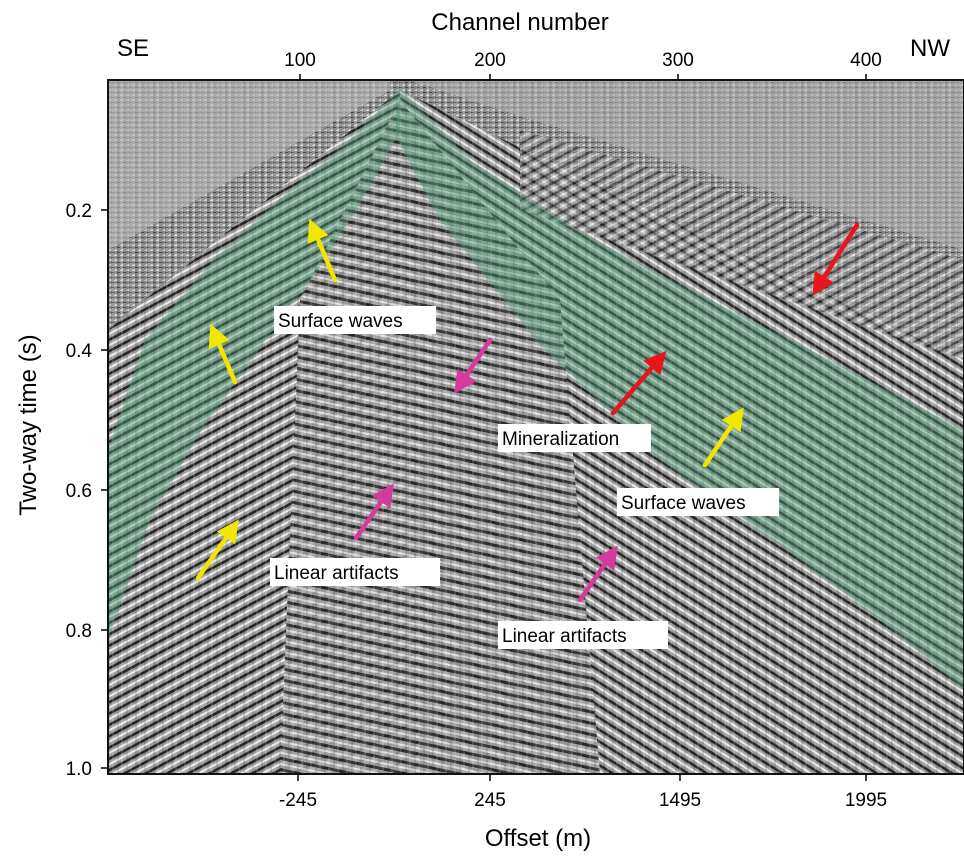 This screenshot has width=964, height=859. Describe the element at coordinates (79, 631) in the screenshot. I see `left-tick-label: 0.8` at that location.